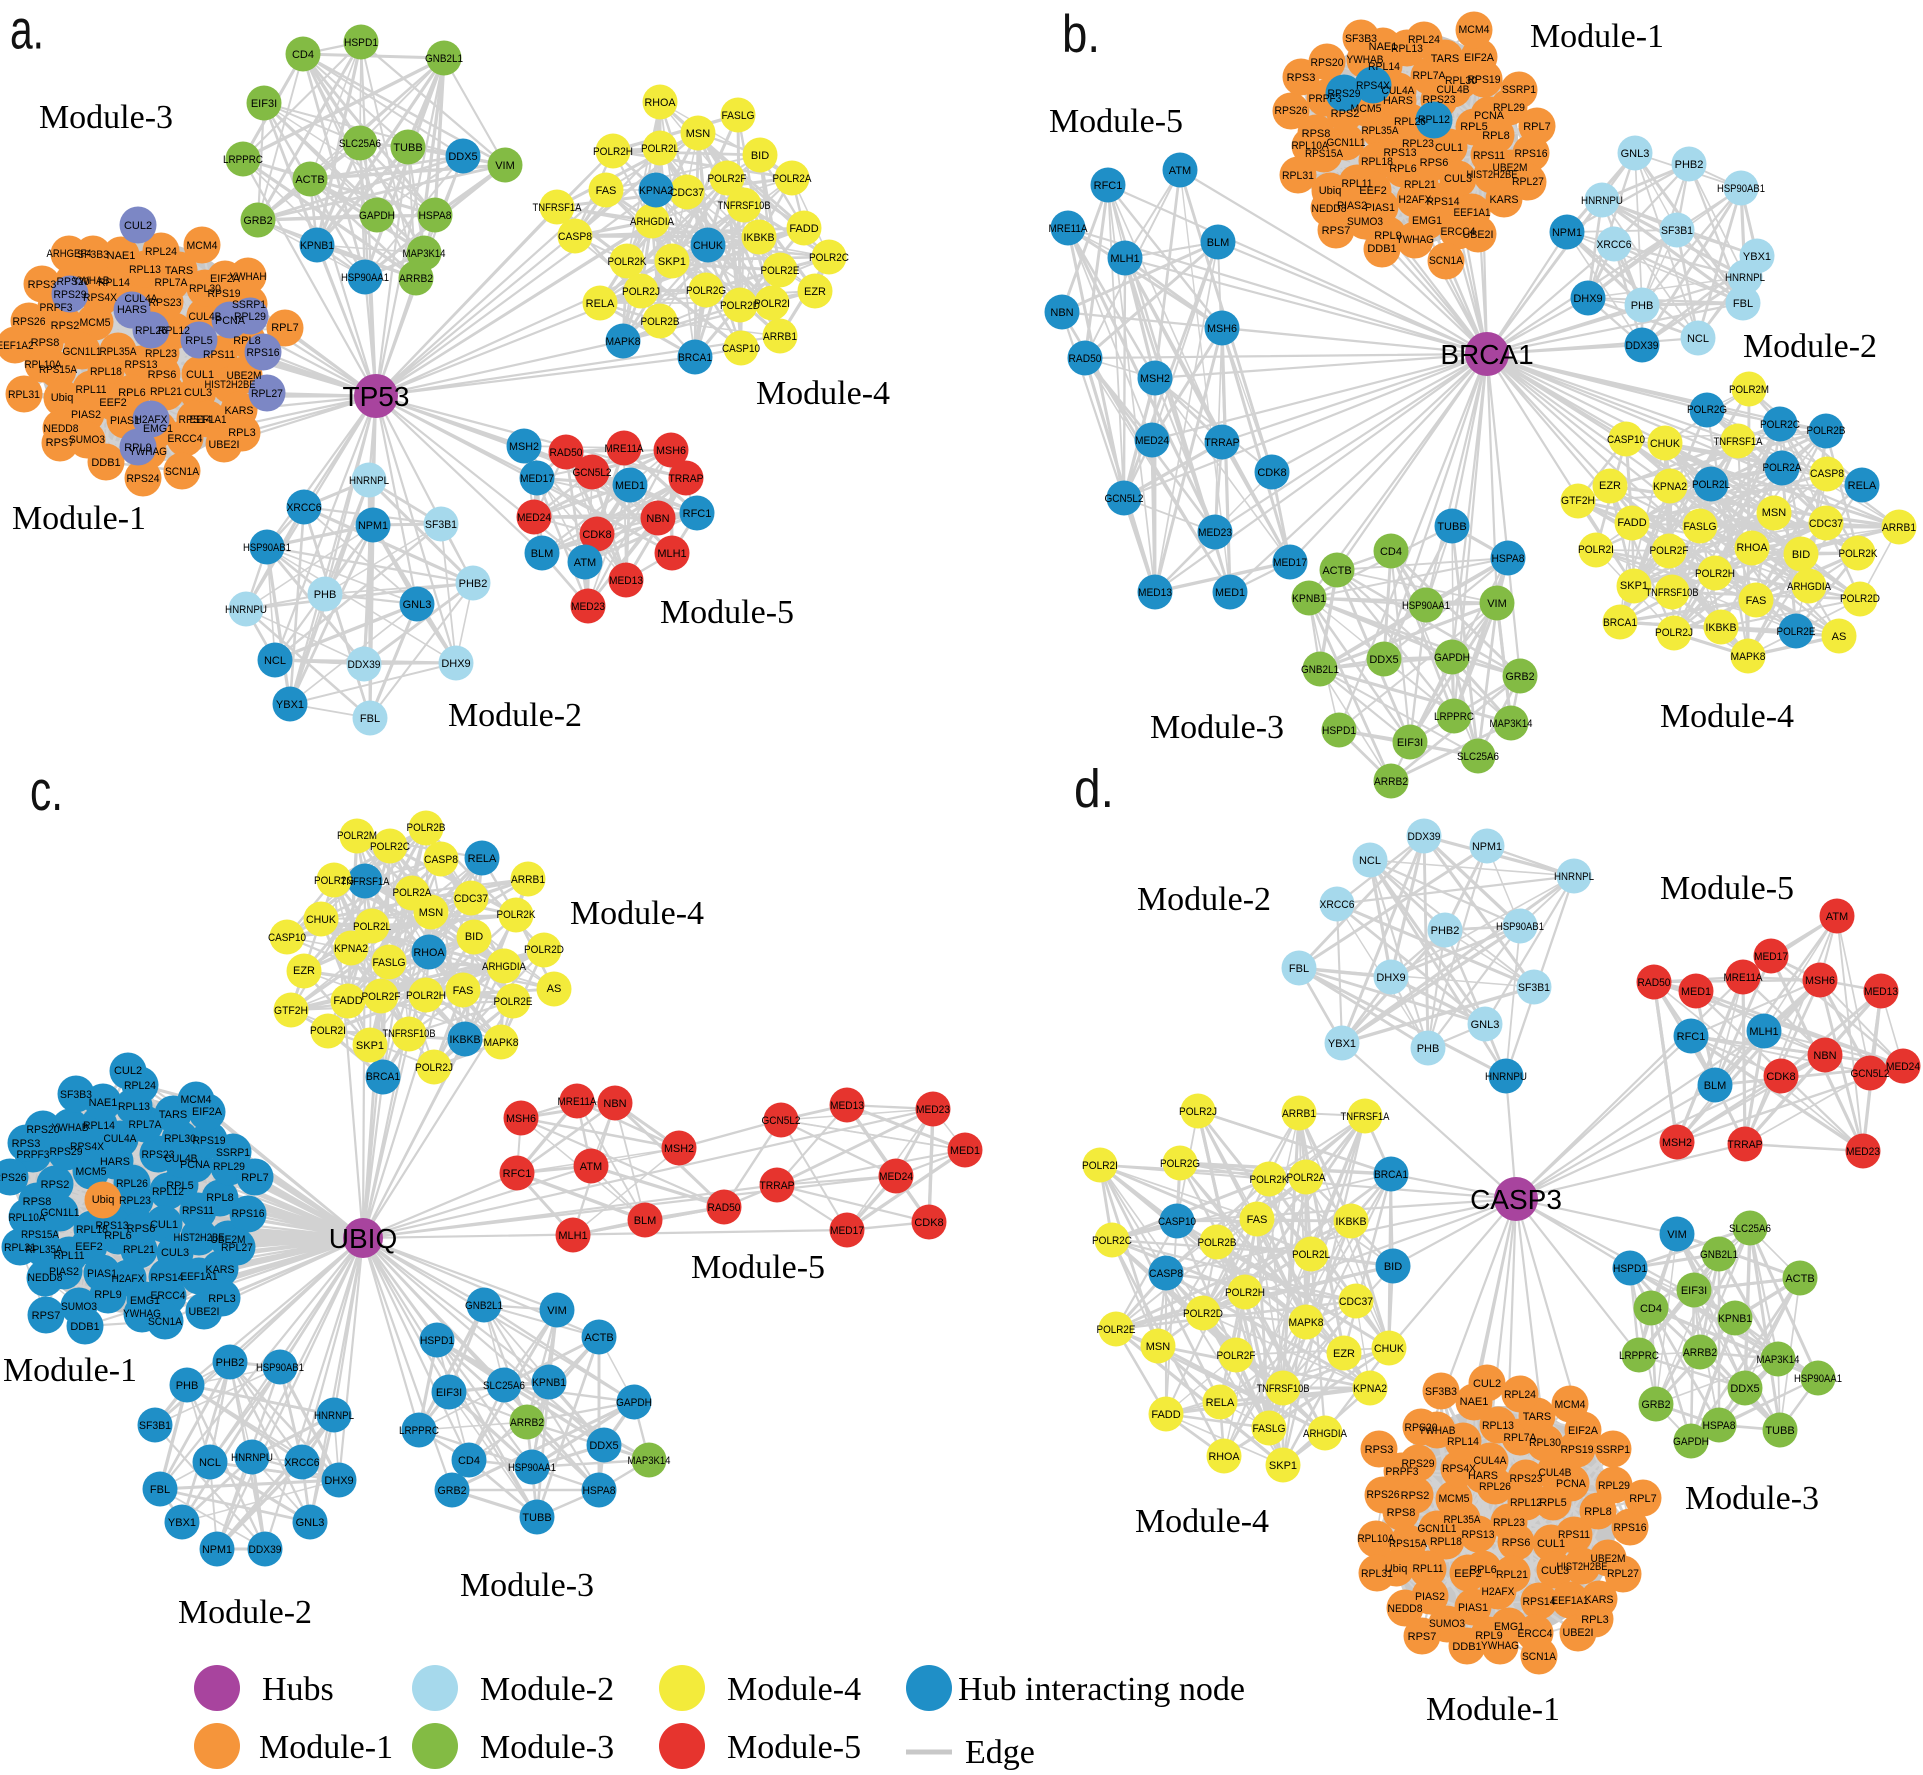 The width and height of the screenshot is (1923, 1775). Describe the element at coordinates (172, 283) in the screenshot. I see `svg-text: RPL7A` at that location.